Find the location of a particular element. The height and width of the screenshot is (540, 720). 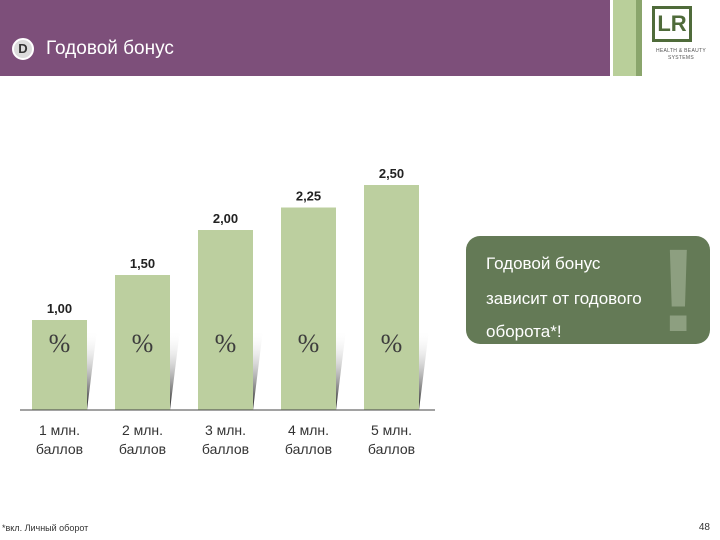

category-label-2-line-2: баллов is located at coordinates (142, 449).